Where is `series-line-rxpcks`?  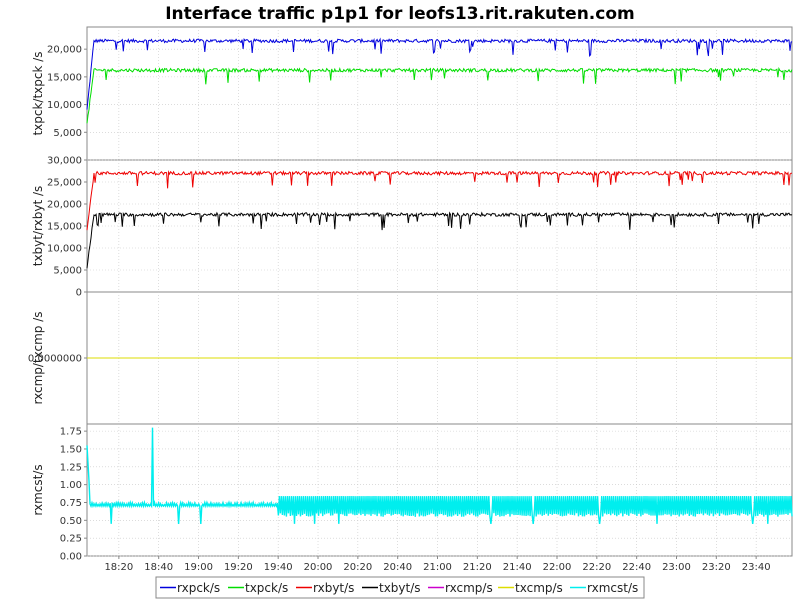
series-line-rxpcks is located at coordinates (439, 73).